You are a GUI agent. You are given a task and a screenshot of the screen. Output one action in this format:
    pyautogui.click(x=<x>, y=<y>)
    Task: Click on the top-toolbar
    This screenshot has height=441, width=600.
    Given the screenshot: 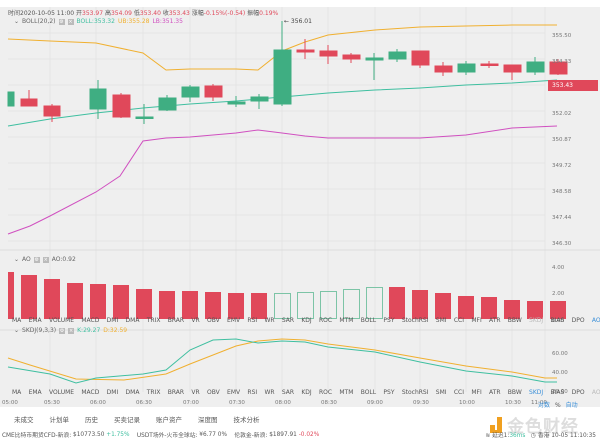 What is the action you would take?
    pyautogui.click(x=300, y=3)
    